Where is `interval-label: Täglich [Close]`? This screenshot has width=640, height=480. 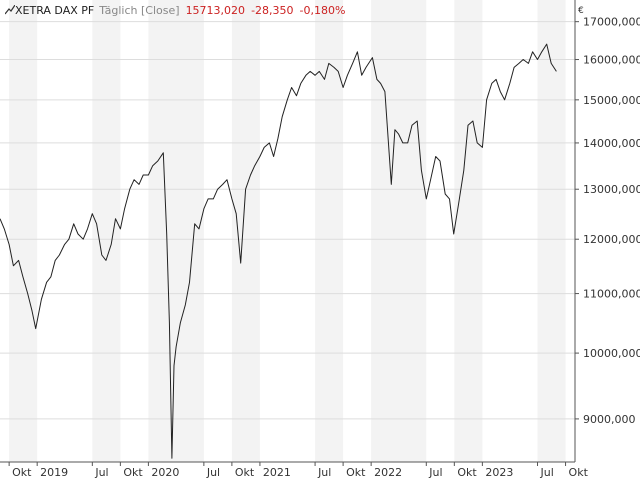
interval-label: Täglich [Close] is located at coordinates (139, 10).